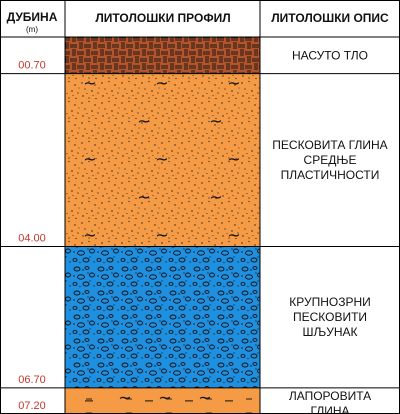 Image resolution: width=400 pixels, height=414 pixels. What do you see at coordinates (330, 409) in the screenshot?
I see `layer-description-line: ГЛИНА` at bounding box center [330, 409].